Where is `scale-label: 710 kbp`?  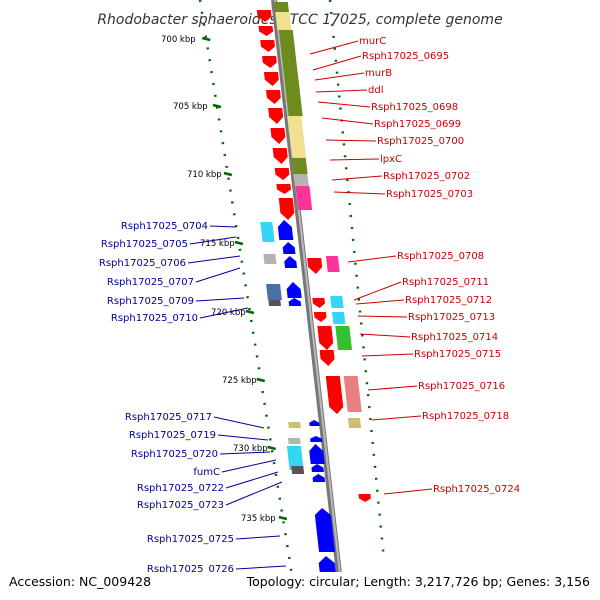 scale-label: 710 kbp is located at coordinates (204, 175).